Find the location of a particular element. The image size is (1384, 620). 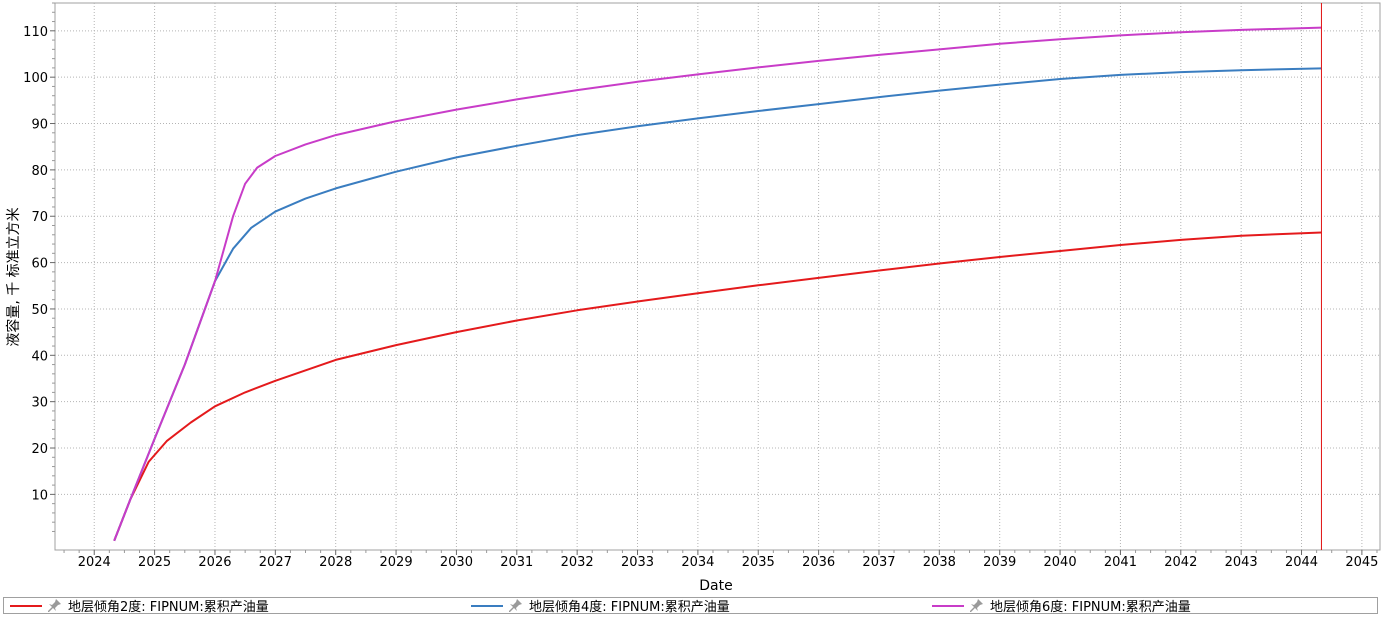

legend-item-0: 地层倾角2度: FIPNUM:累积产油量 is located at coordinates (139, 606).